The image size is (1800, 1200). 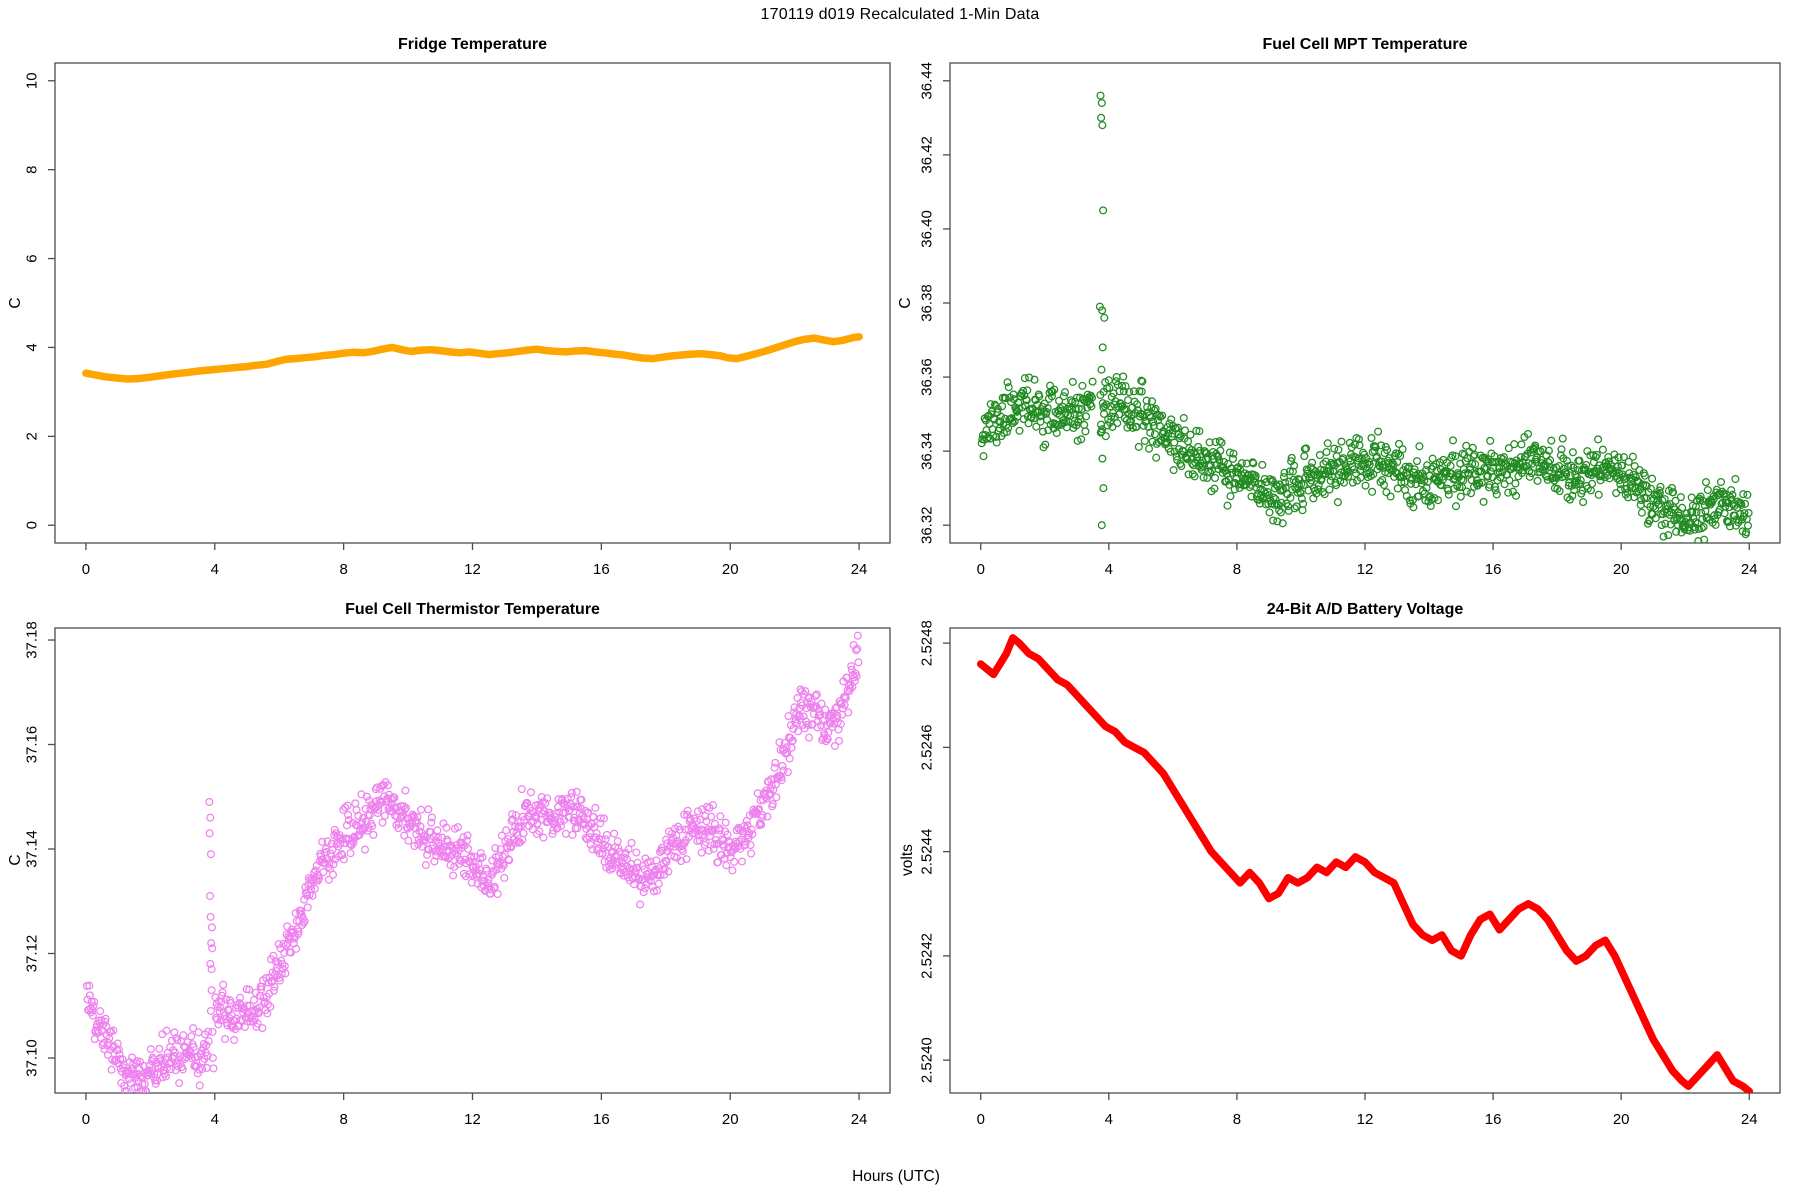 I want to click on x-tick-label: 24, so click(x=1749, y=1119).